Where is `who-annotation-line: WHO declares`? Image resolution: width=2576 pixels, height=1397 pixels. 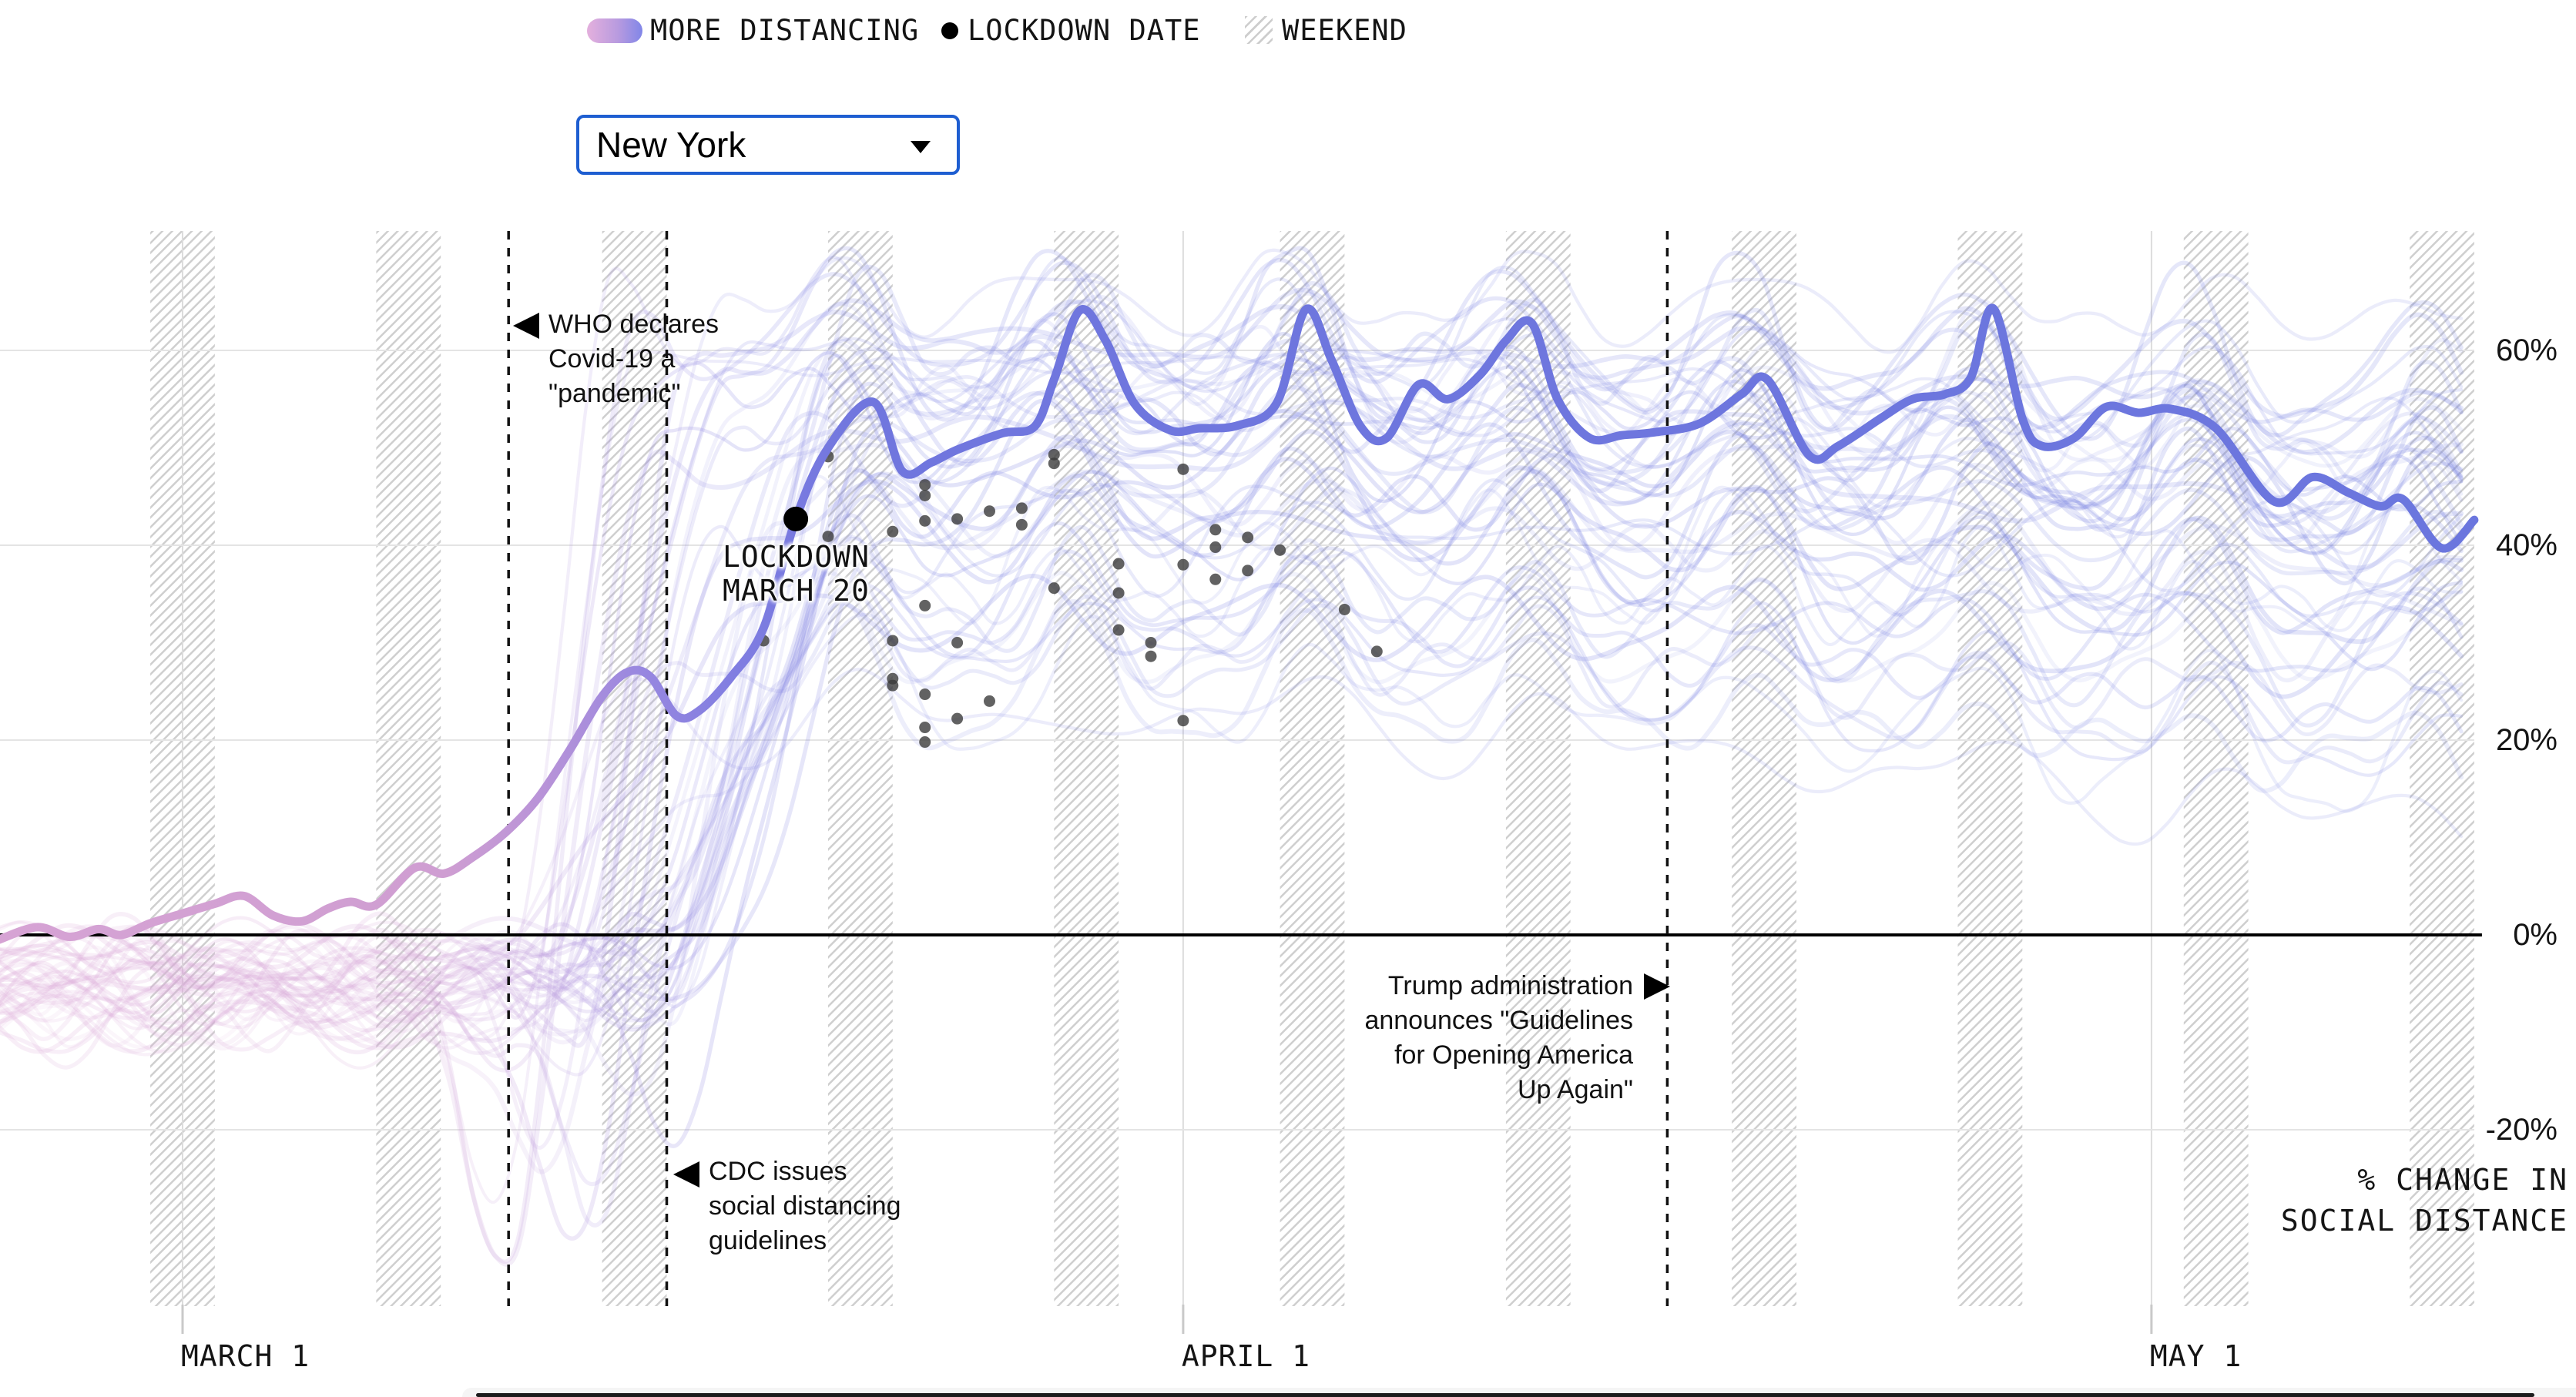
who-annotation-line: WHO declares is located at coordinates (633, 324).